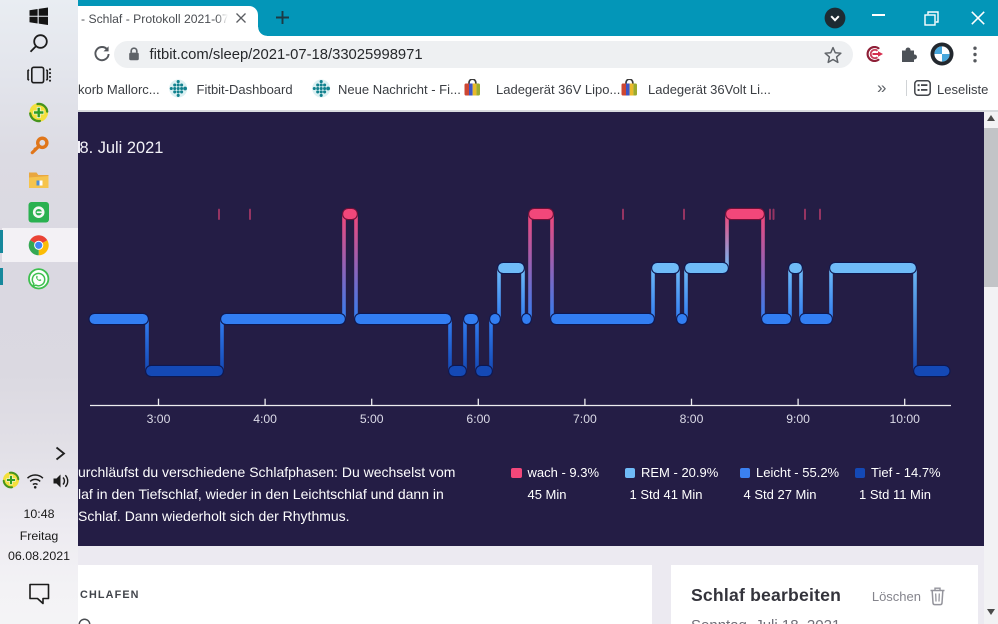 The image size is (998, 624). I want to click on svg-text: 10:00, so click(904, 419).